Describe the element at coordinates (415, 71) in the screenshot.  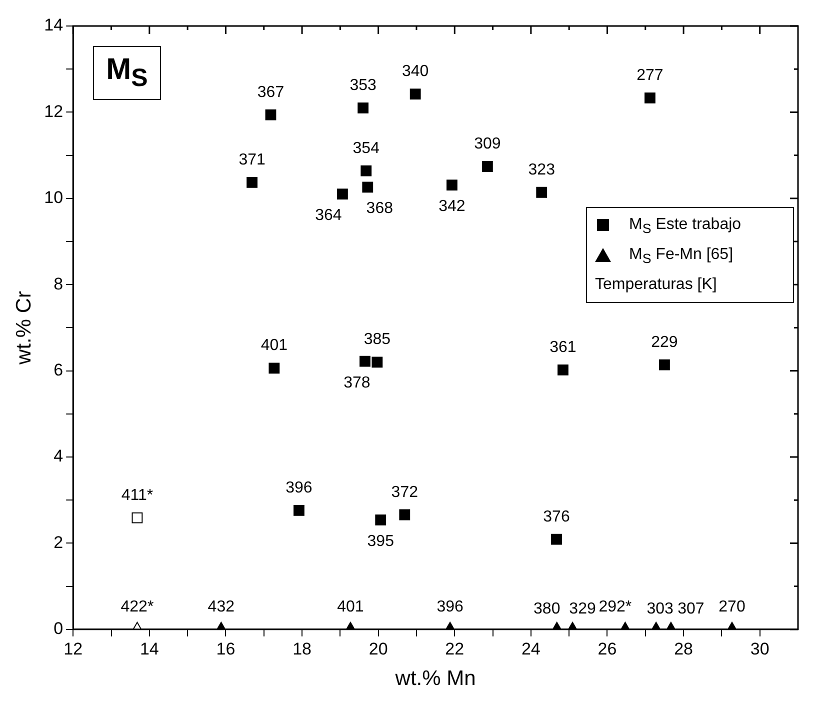
I see `annotation: 340` at that location.